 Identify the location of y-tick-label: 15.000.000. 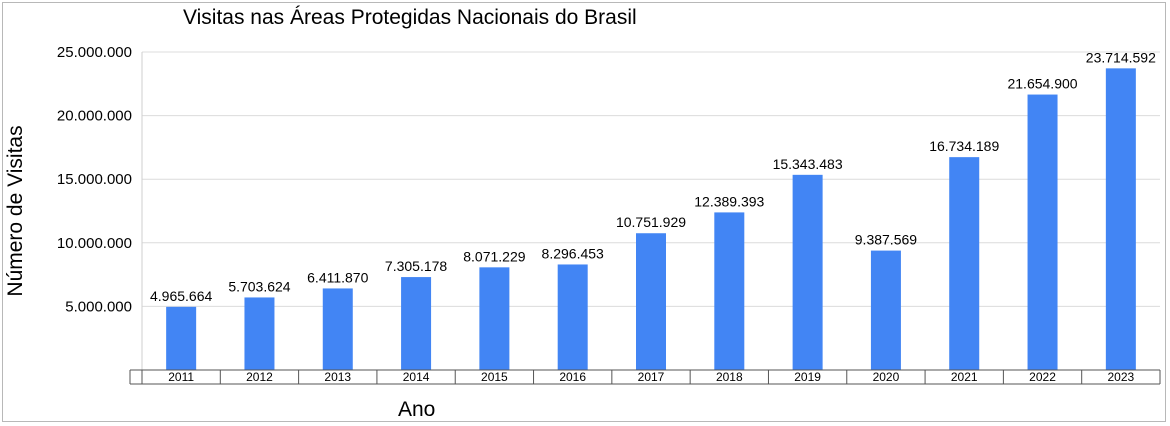
(94, 179).